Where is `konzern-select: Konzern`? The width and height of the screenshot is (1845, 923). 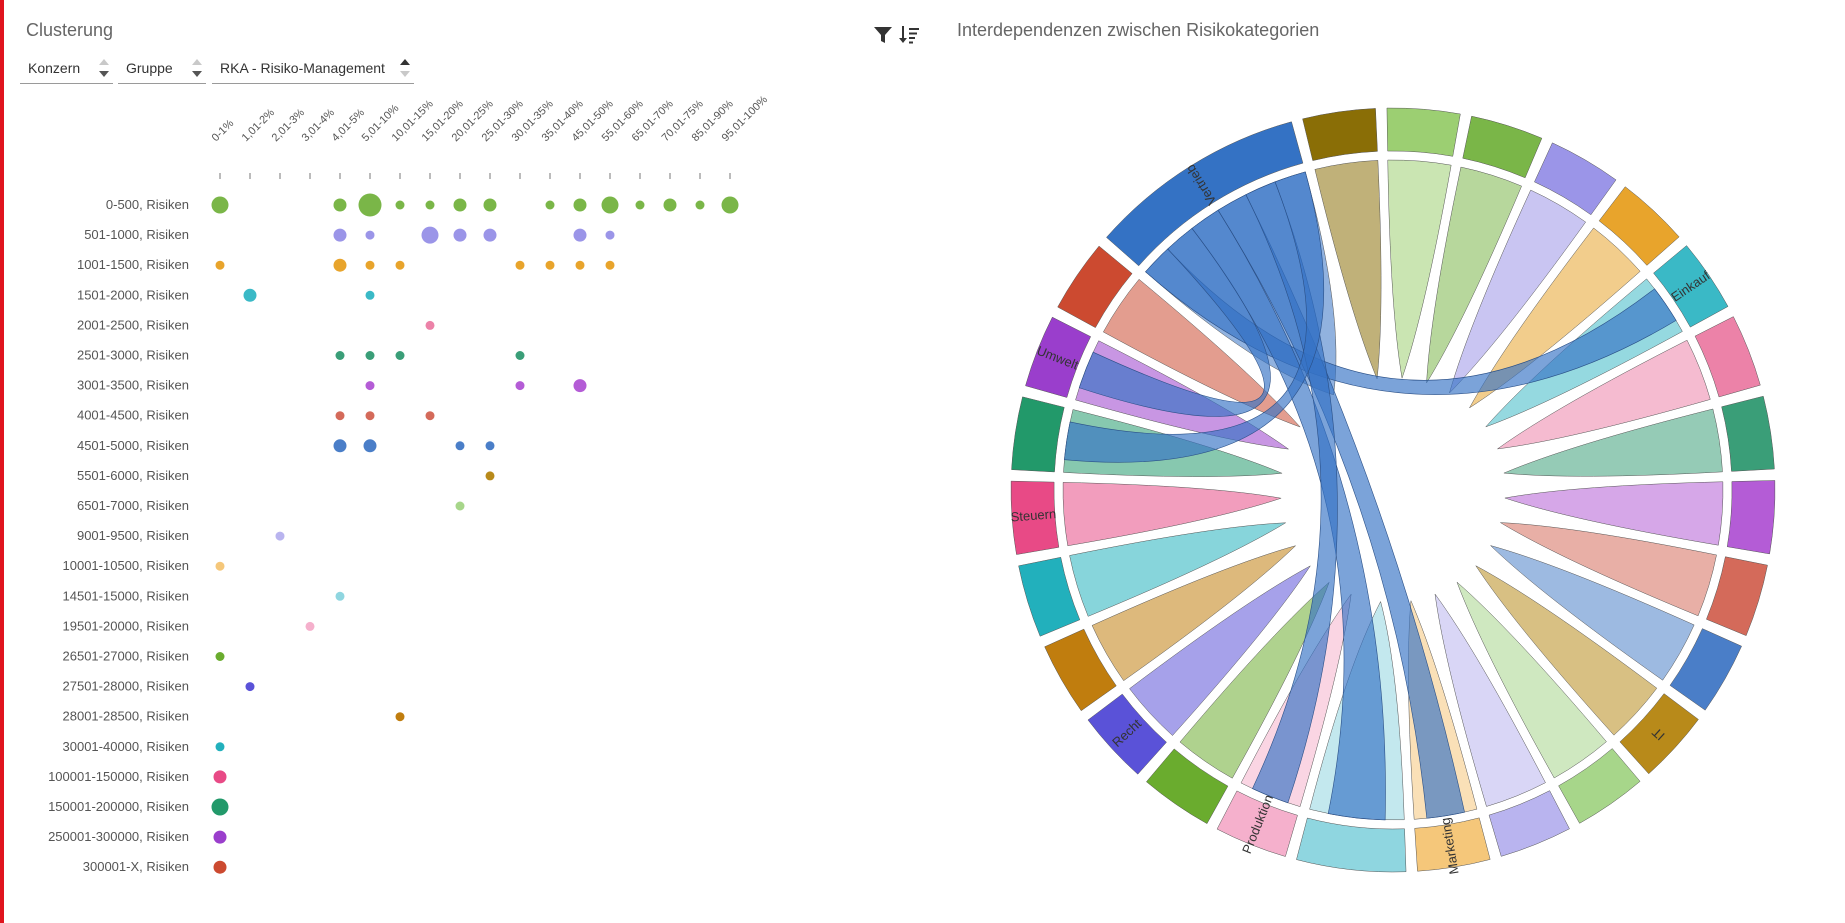 konzern-select: Konzern is located at coordinates (66, 68).